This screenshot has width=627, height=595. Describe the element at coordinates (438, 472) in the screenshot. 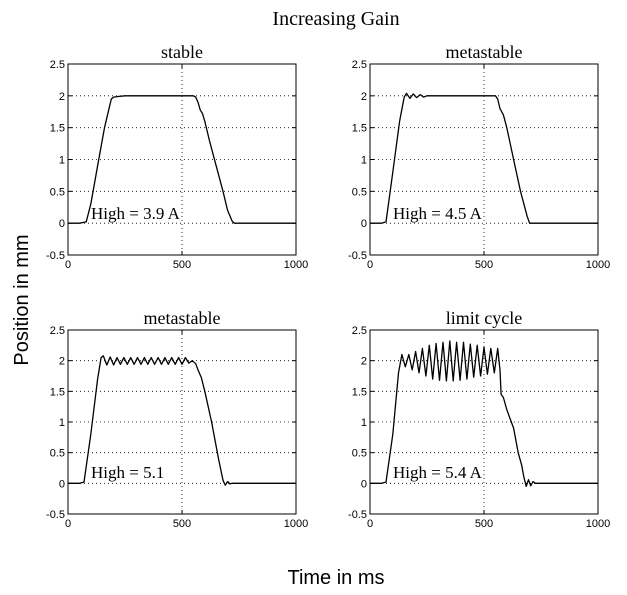

I see `gain-annotation: High = 5.4 A` at that location.